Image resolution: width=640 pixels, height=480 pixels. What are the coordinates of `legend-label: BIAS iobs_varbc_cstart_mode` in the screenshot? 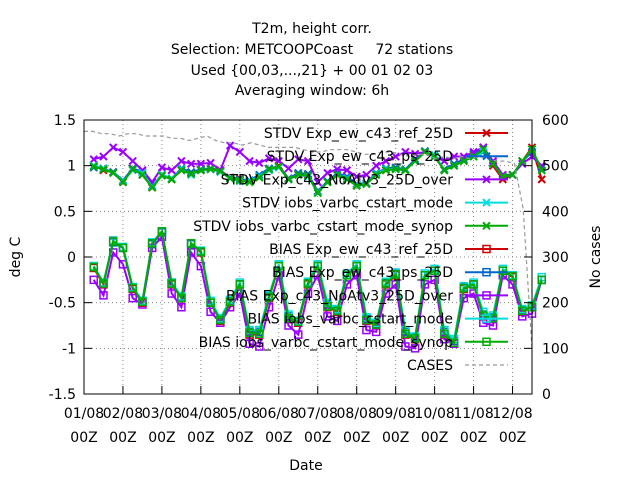 It's located at (351, 320).